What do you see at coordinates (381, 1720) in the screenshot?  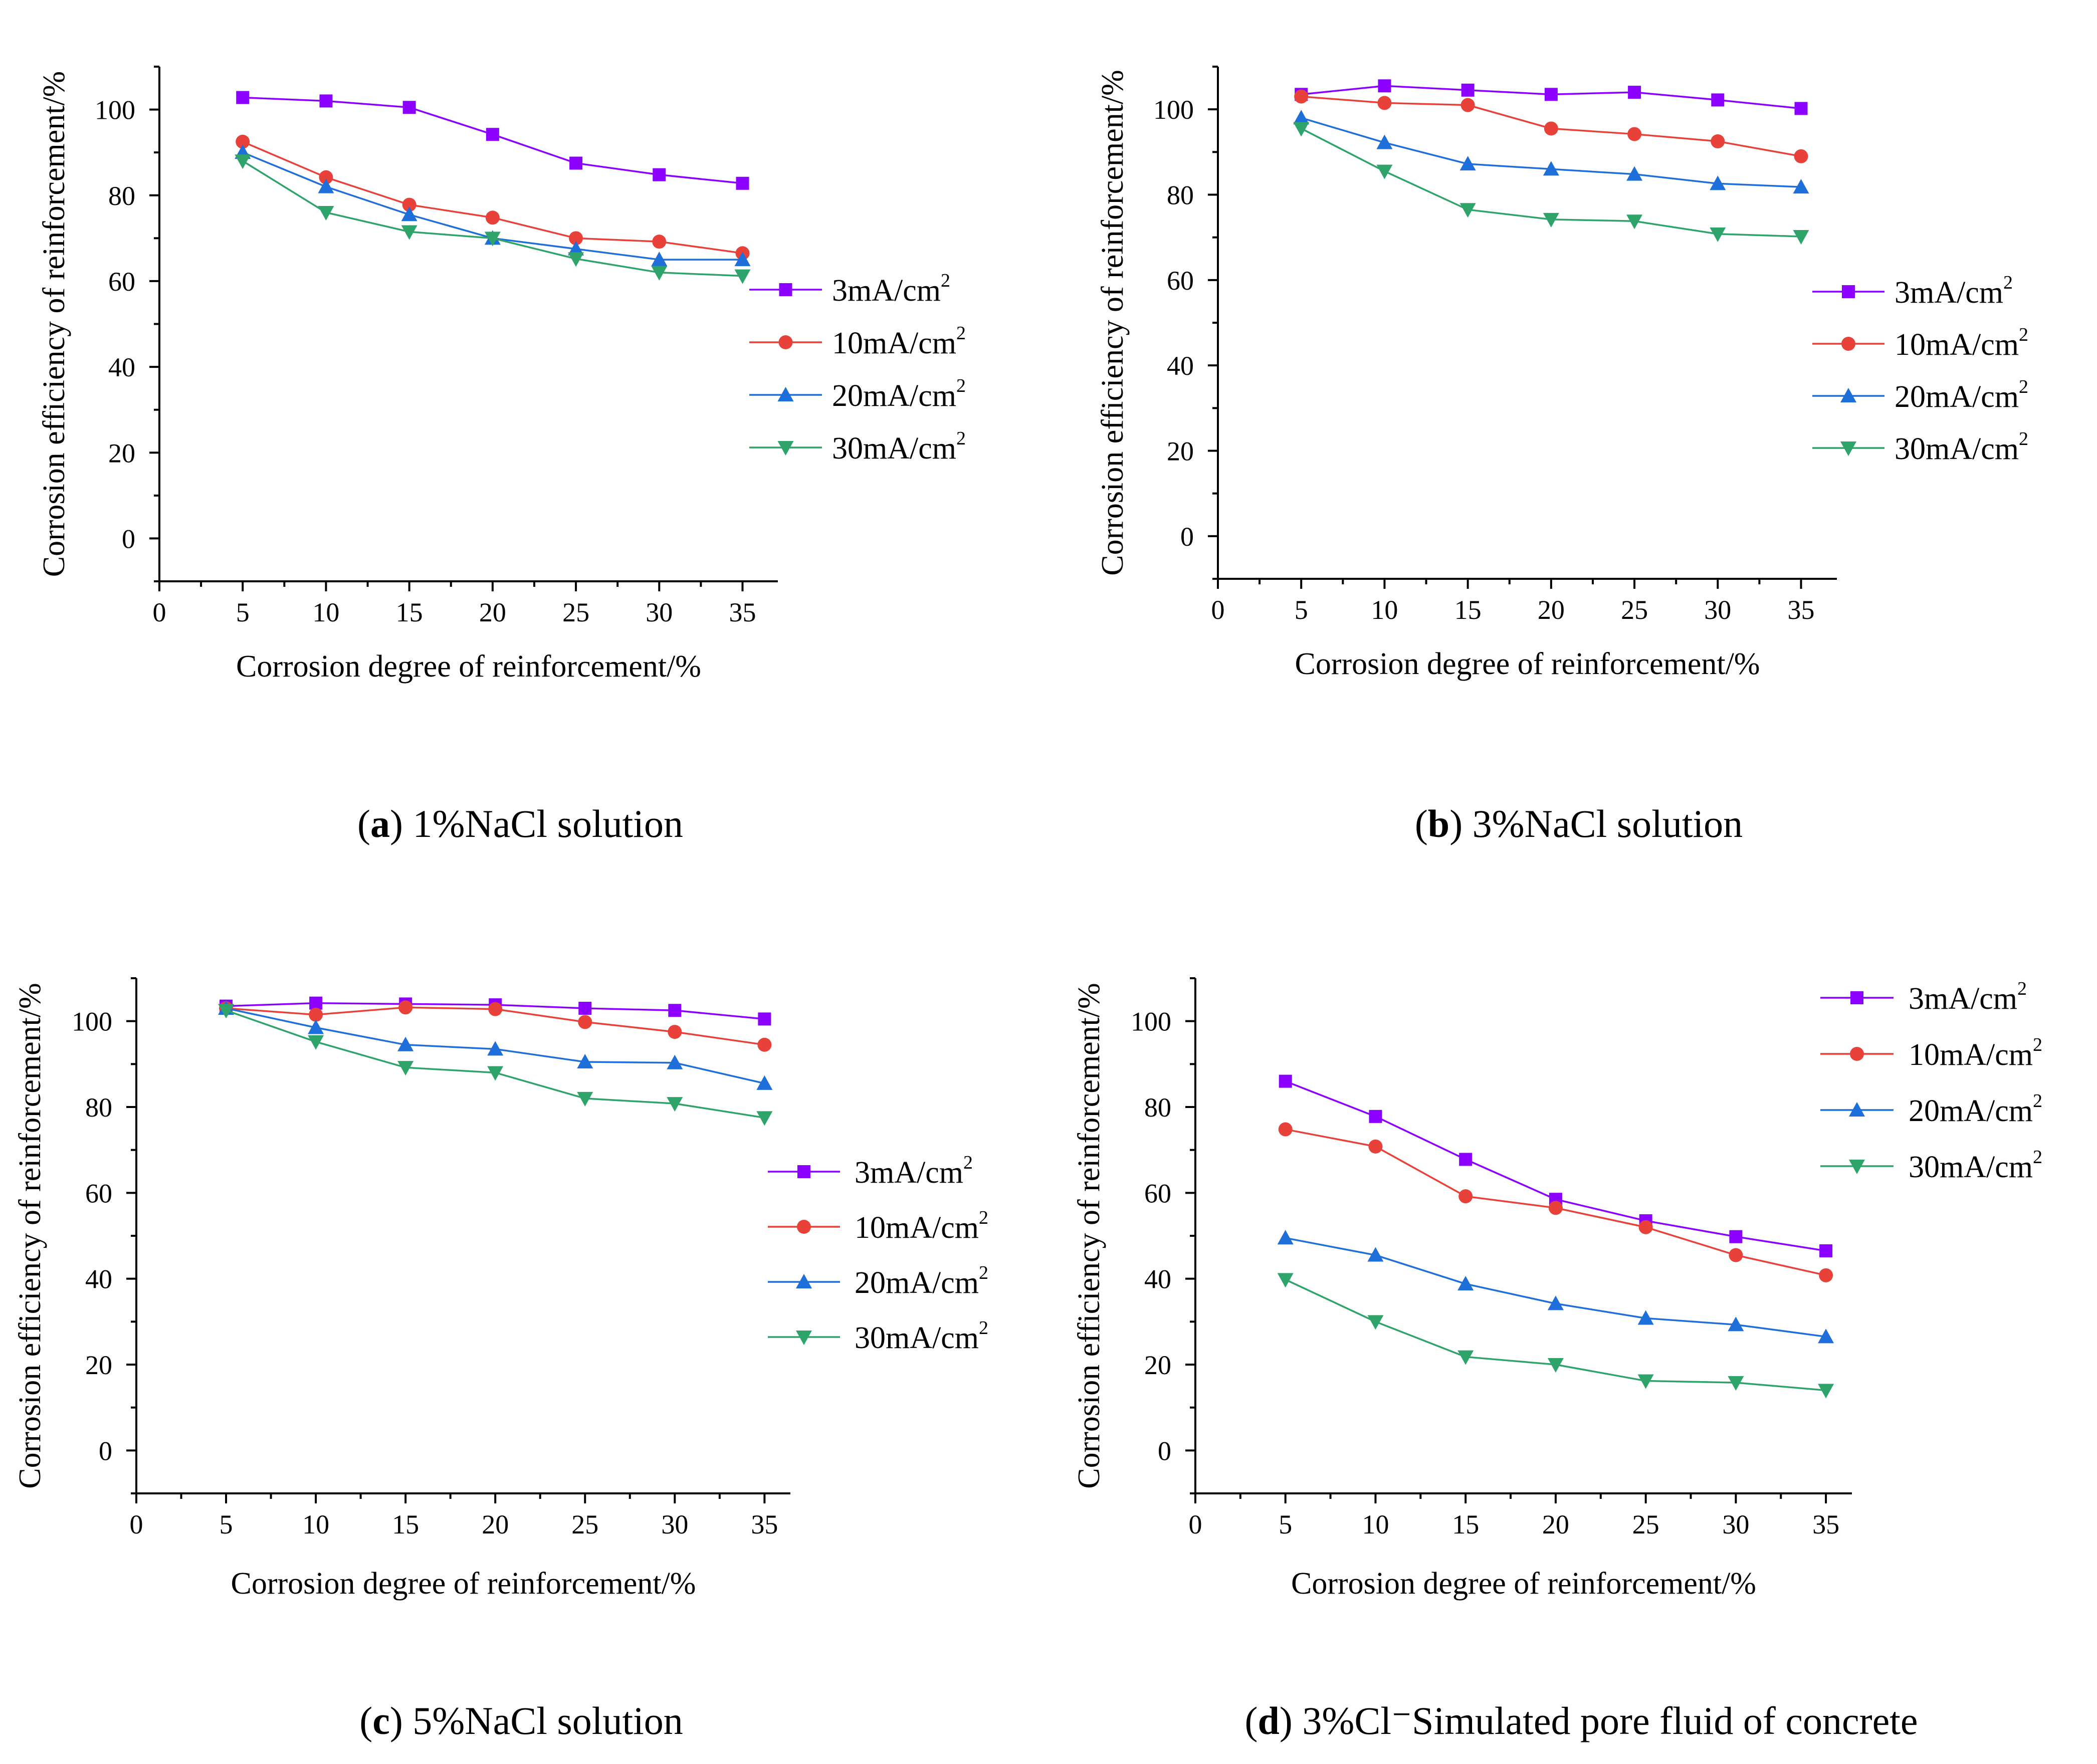 I see `caption-letter: c` at bounding box center [381, 1720].